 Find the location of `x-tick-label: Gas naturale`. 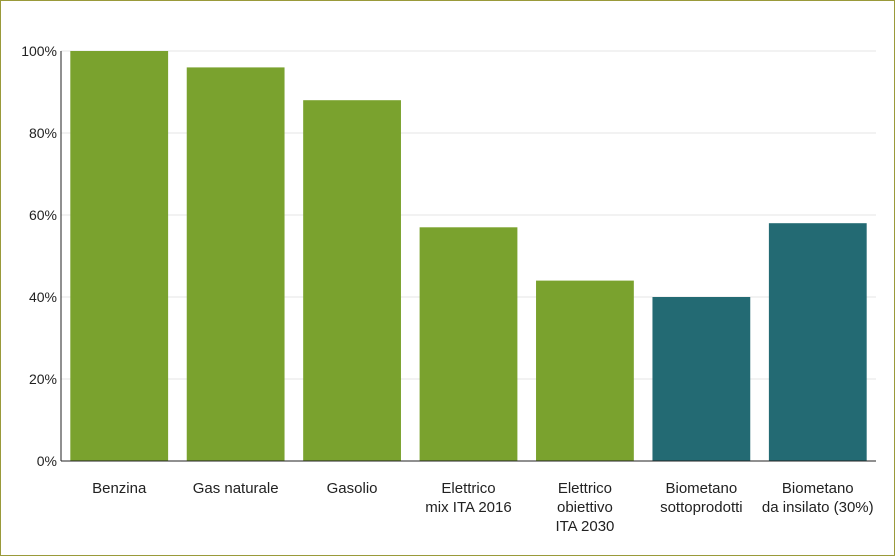

x-tick-label: Gas naturale is located at coordinates (236, 488).